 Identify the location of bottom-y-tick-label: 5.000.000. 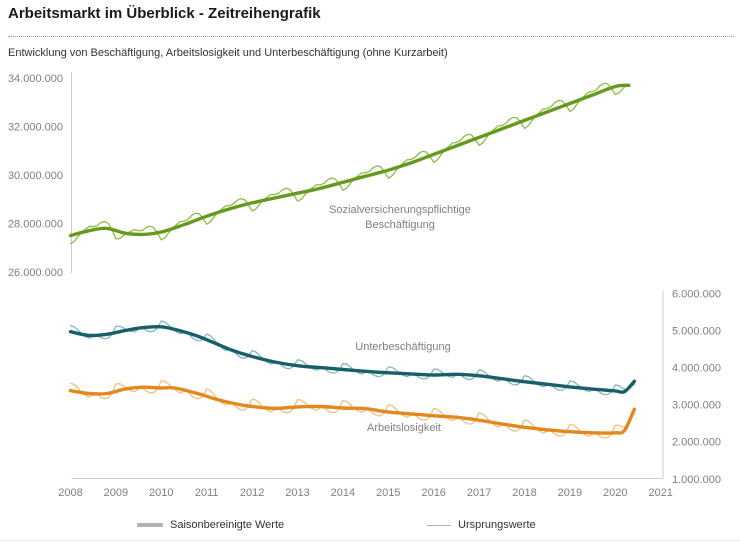
(696, 332).